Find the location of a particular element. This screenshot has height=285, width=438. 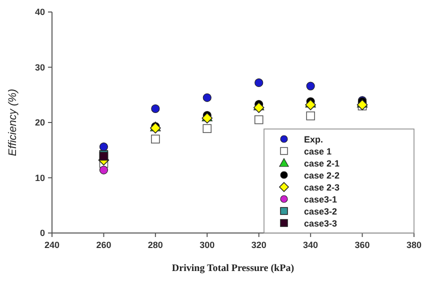

legend-label: Exp. is located at coordinates (314, 139).